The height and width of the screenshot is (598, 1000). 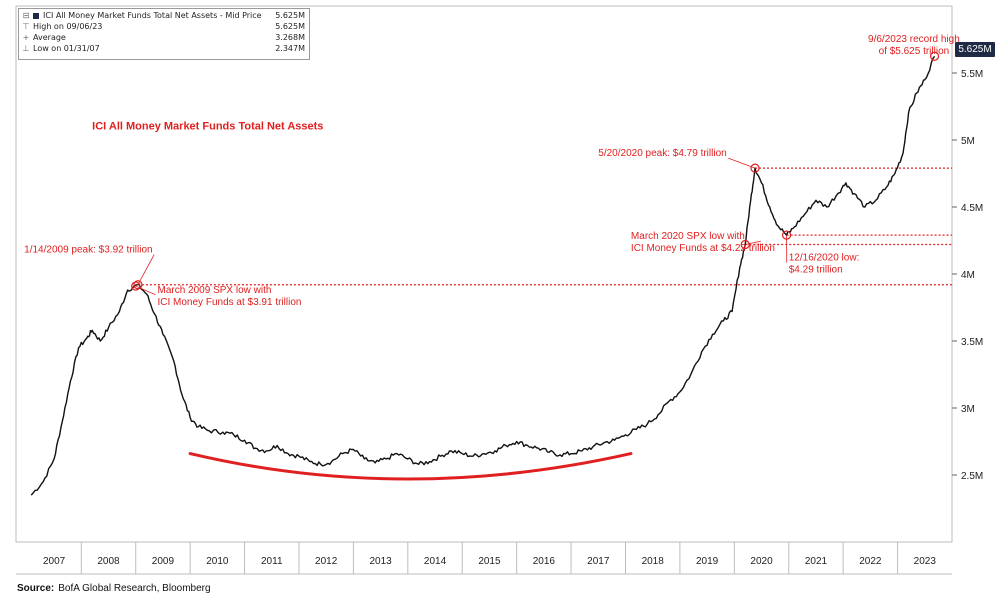 What do you see at coordinates (968, 409) in the screenshot?
I see `y-tick-label: 3M` at bounding box center [968, 409].